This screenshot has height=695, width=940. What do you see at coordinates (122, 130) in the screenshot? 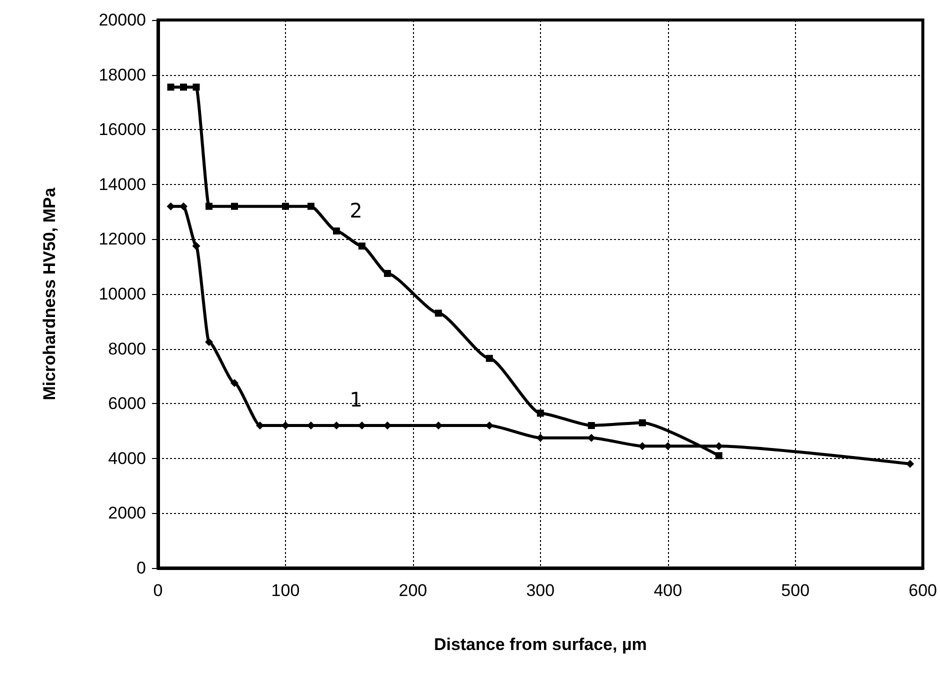
I see `y-tick-label: 16000` at bounding box center [122, 130].